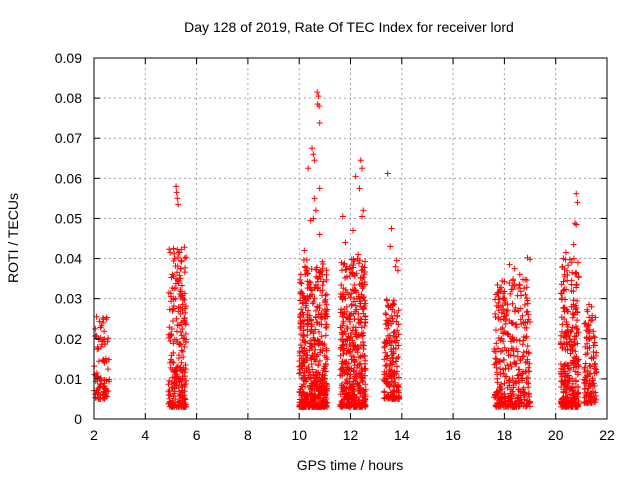  Describe the element at coordinates (78, 419) in the screenshot. I see `y-tick-label: 0` at that location.